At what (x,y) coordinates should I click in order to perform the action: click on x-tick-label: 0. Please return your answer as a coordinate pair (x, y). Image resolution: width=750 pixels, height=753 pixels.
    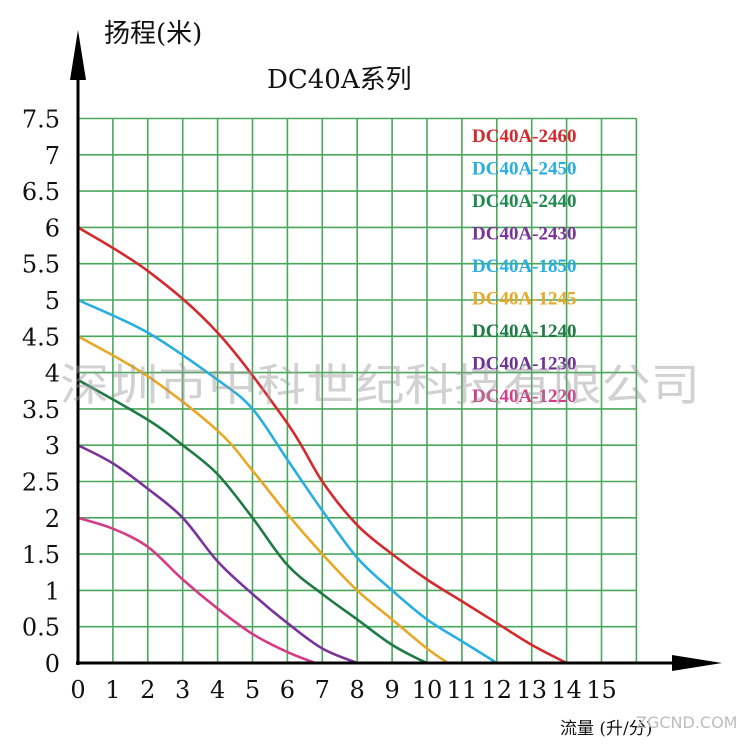
    Looking at the image, I should click on (77, 690).